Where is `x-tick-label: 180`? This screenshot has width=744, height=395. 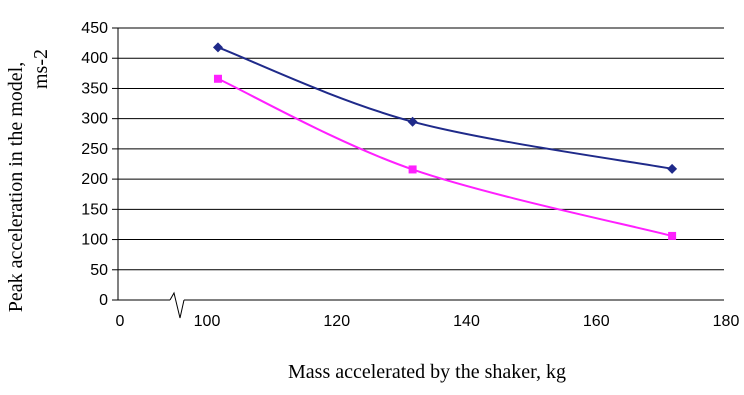
x-tick-label: 180 is located at coordinates (726, 321).